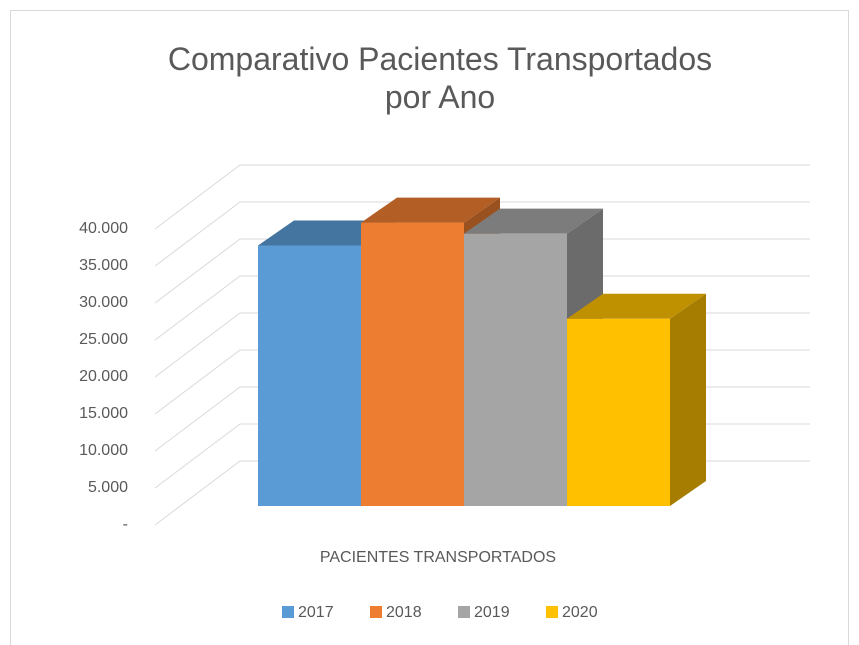  I want to click on legend-label: 2017, so click(316, 612).